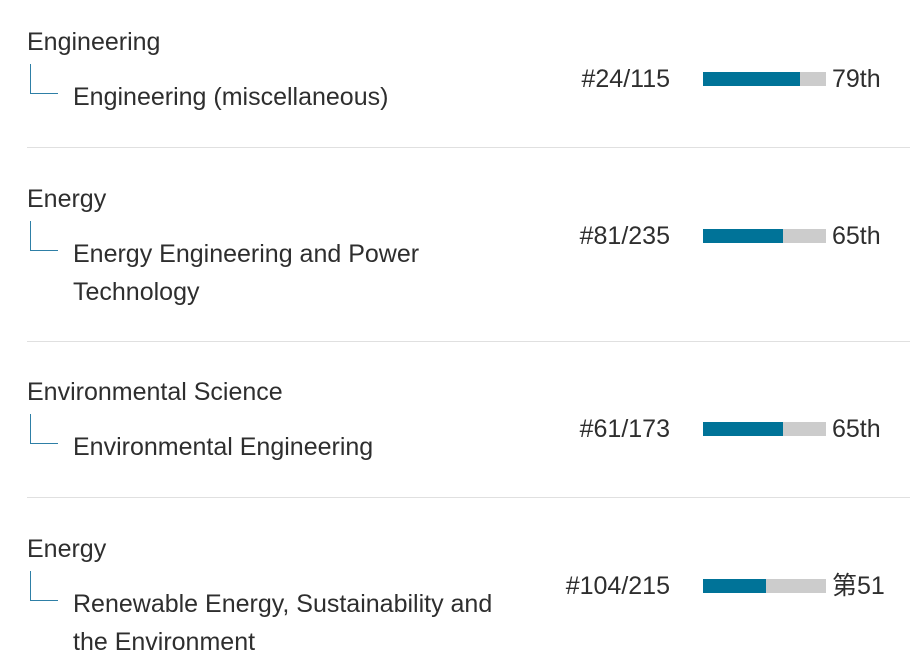 The width and height of the screenshot is (924, 665). What do you see at coordinates (617, 586) in the screenshot?
I see `rank: #104/215` at bounding box center [617, 586].